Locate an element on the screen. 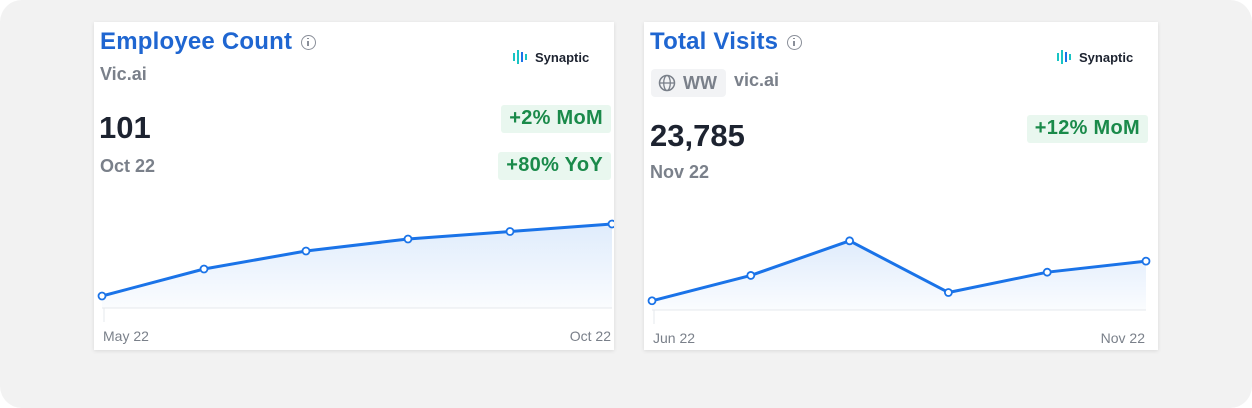 This screenshot has height=408, width=1252. x-axis-end-label: Nov 22 is located at coordinates (1122, 338).